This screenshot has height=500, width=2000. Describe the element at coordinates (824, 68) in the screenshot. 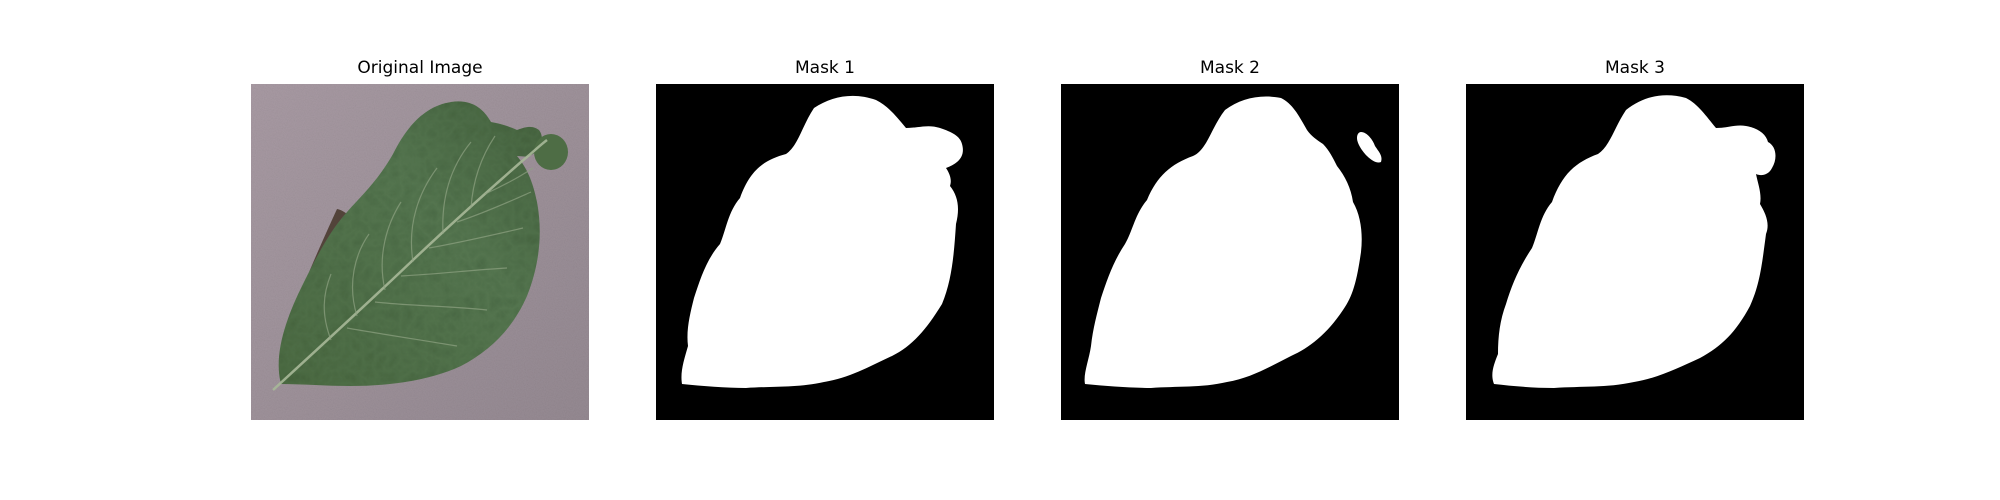

I see `panel-title: Mask 1` at that location.